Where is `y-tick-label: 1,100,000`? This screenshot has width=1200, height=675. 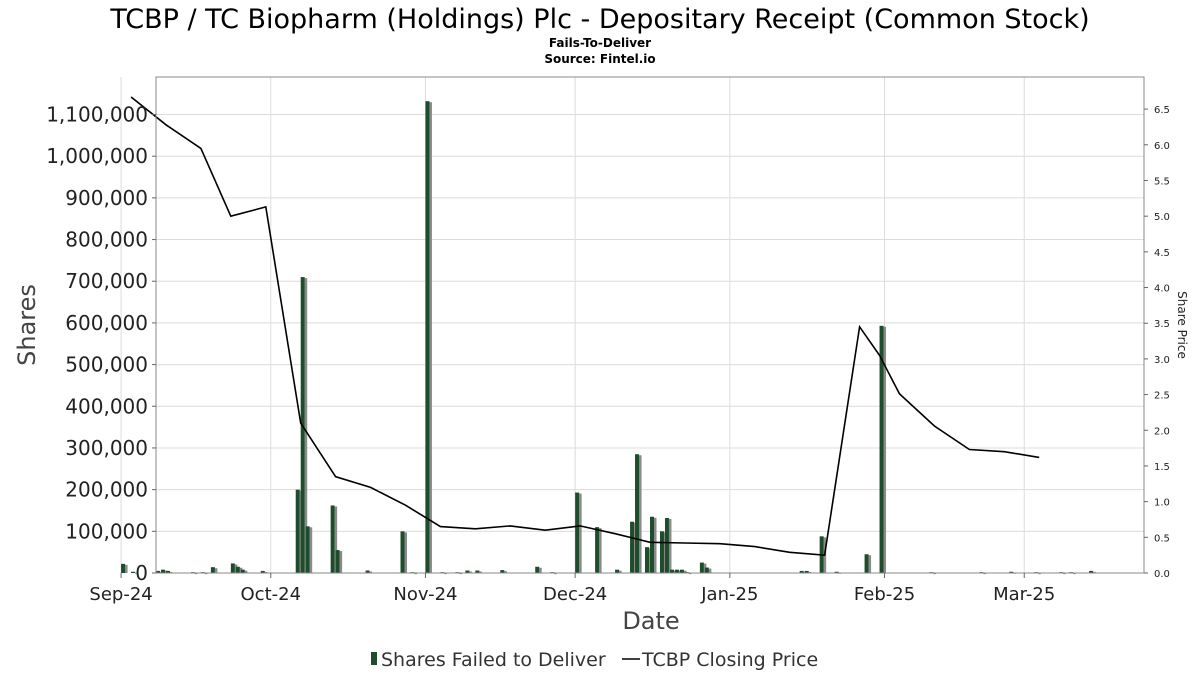
y-tick-label: 1,100,000 is located at coordinates (97, 115).